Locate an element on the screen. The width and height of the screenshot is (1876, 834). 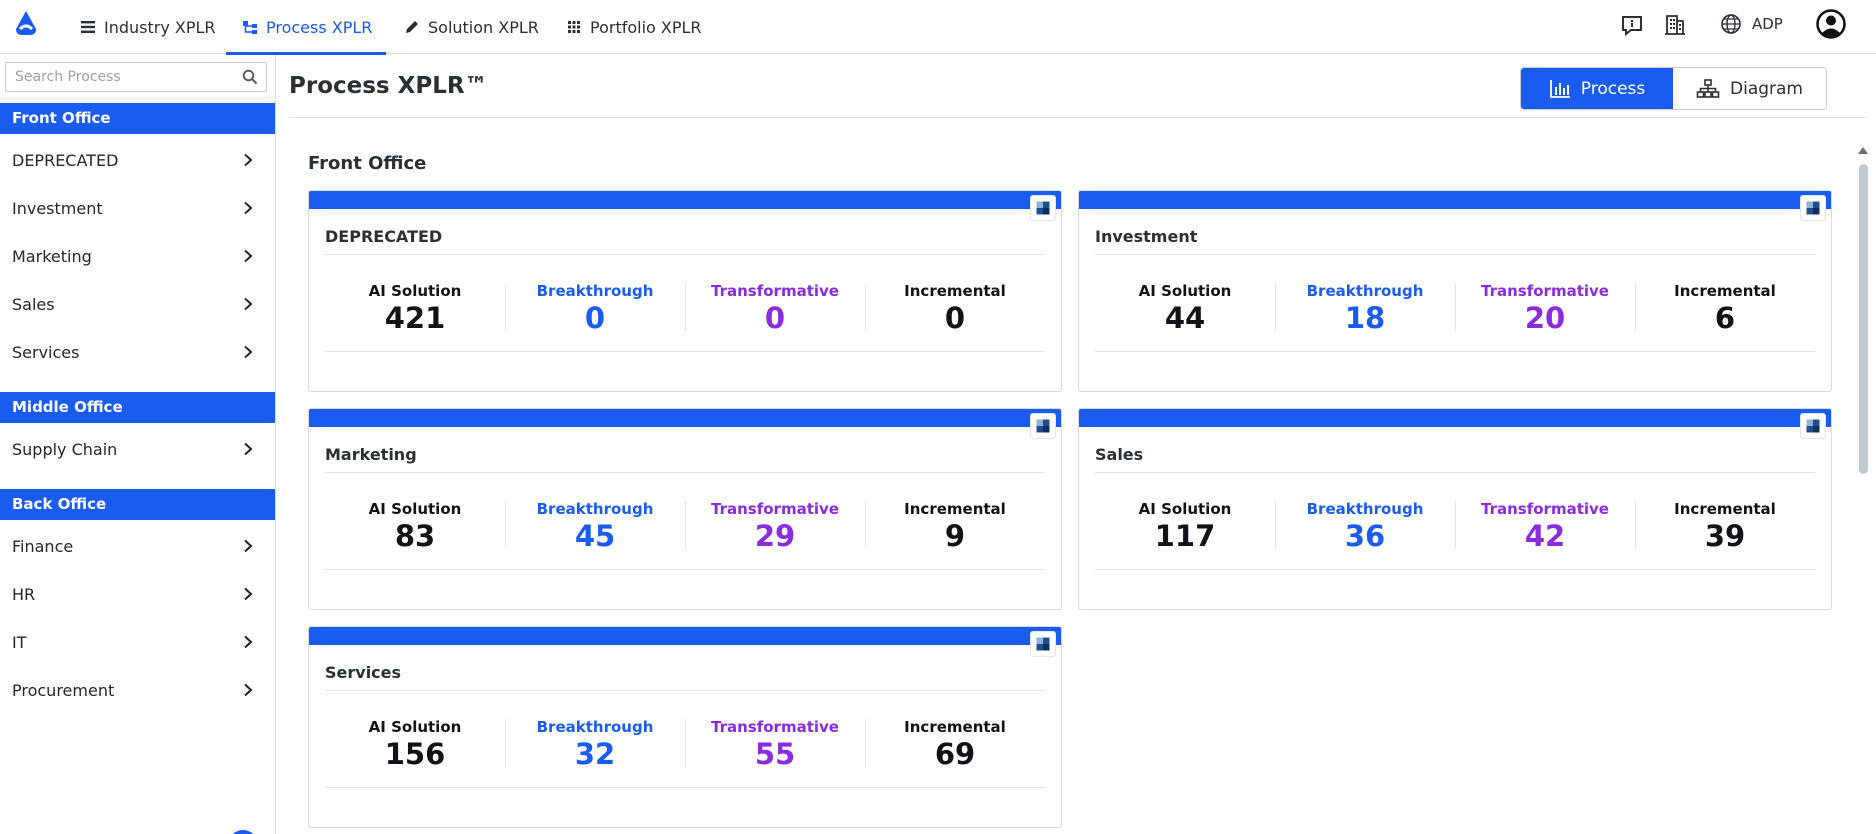
process-icon is located at coordinates (250, 27).